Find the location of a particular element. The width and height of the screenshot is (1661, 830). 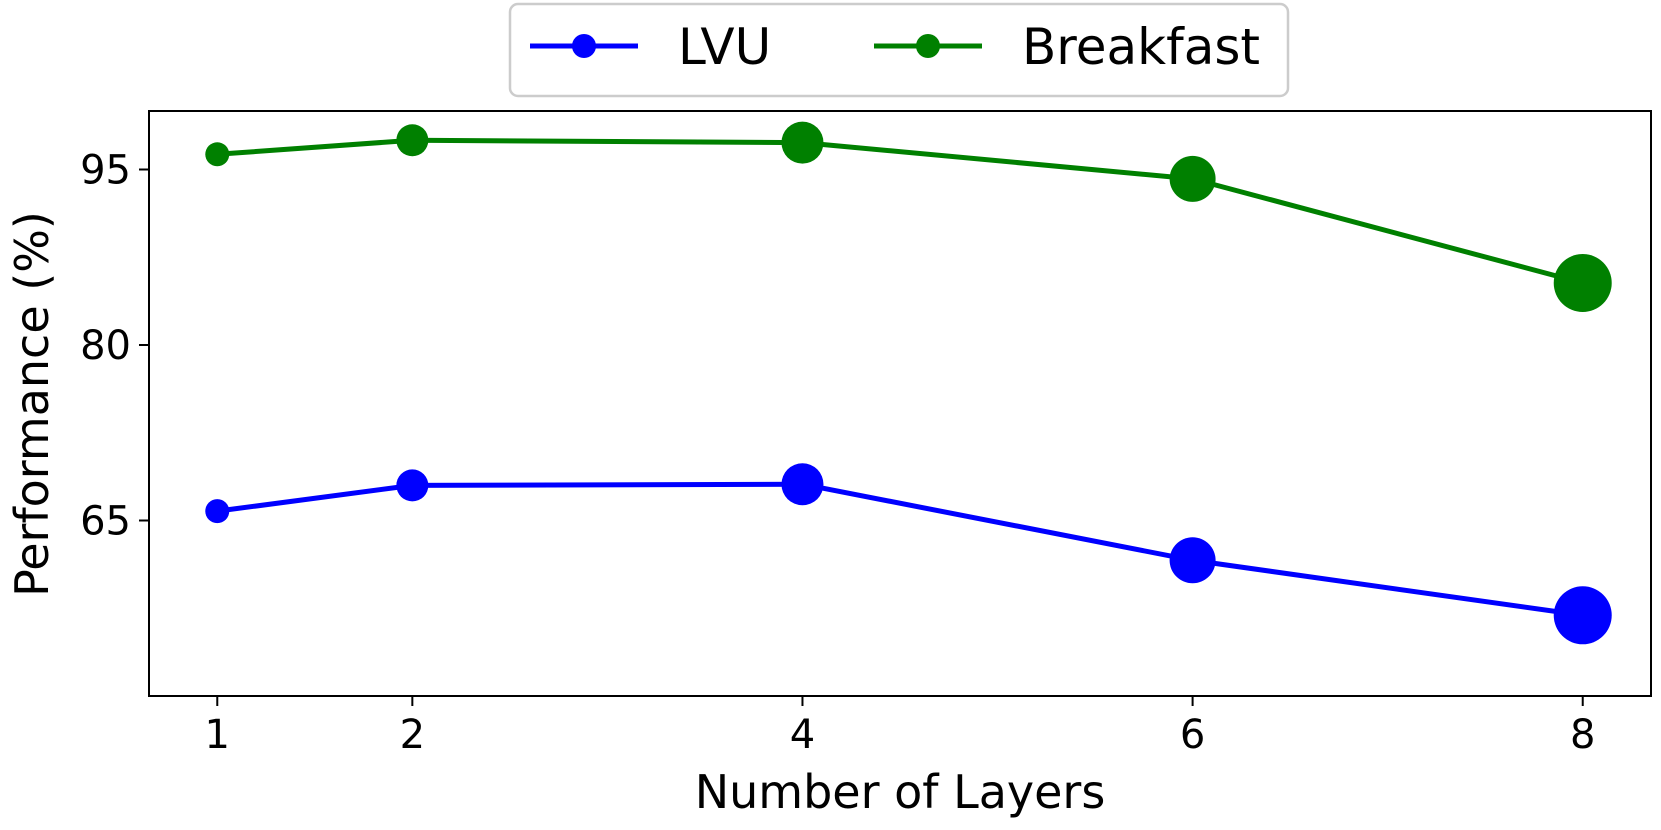

legend: LVU Breakfast is located at coordinates (899, 50).